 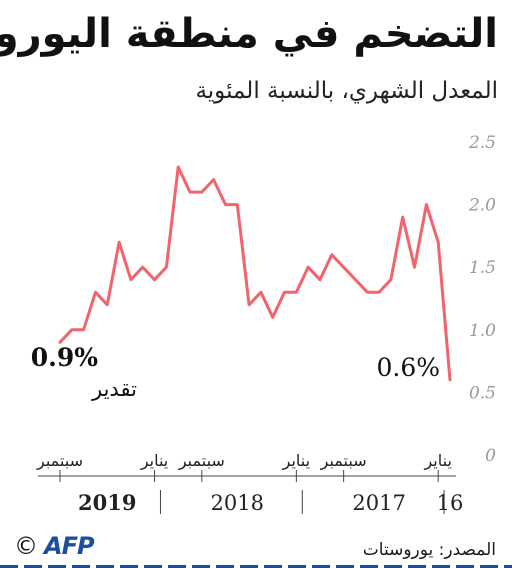 What do you see at coordinates (69, 546) in the screenshot?
I see `afp-logo: AFP` at bounding box center [69, 546].